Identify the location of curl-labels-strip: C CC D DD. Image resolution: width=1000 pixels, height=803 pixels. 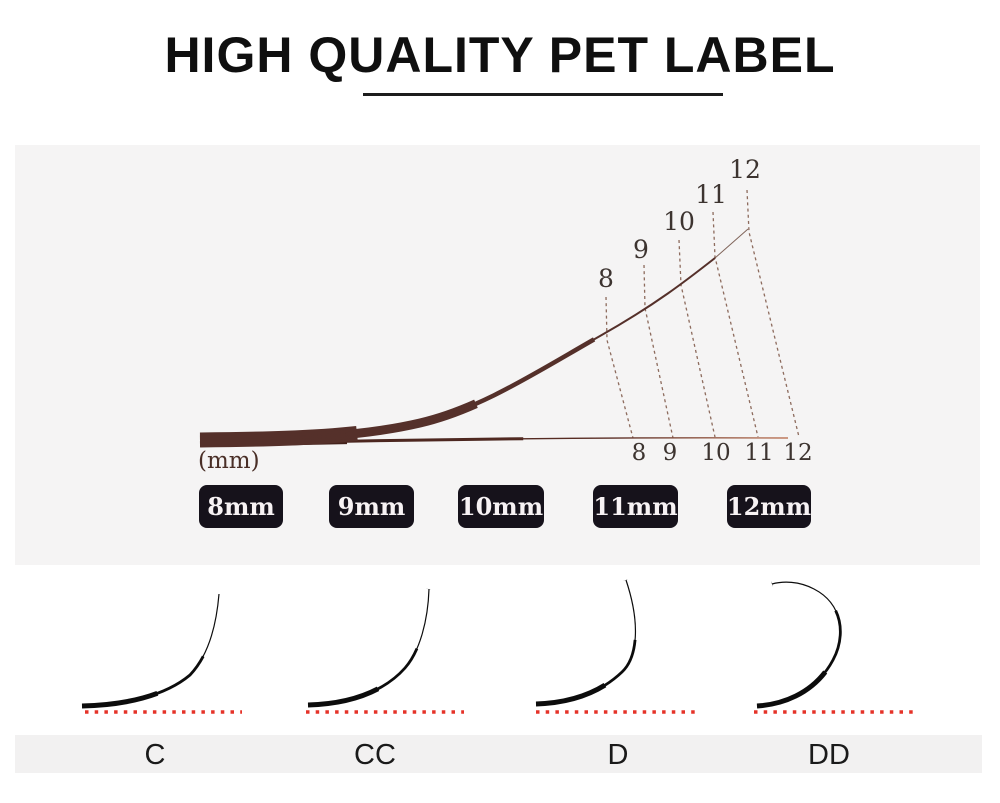
(498, 754).